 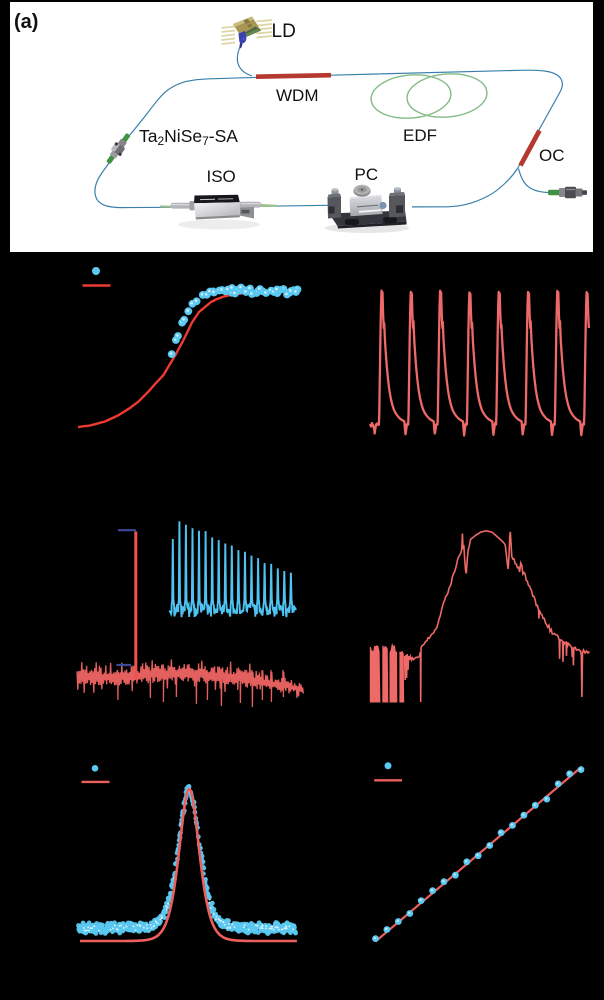 What do you see at coordinates (188, 137) in the screenshot?
I see `svg-text: Ta2NiSe7-SA` at bounding box center [188, 137].